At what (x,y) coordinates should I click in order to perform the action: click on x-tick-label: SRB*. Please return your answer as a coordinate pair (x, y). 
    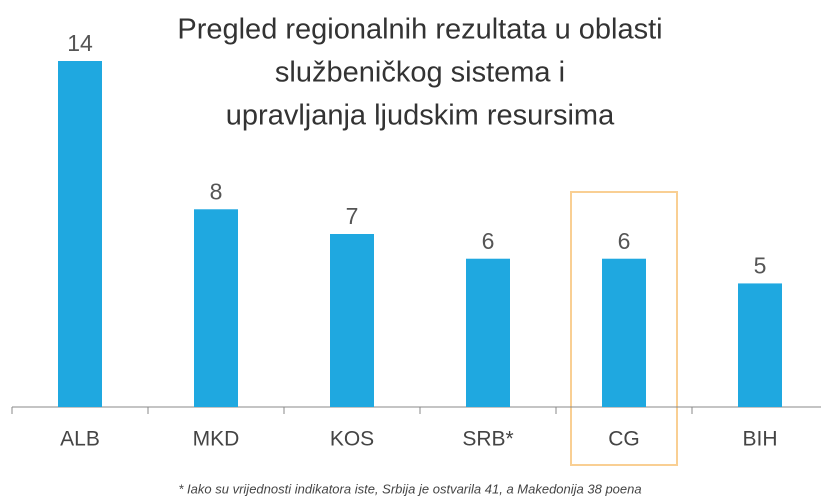
    Looking at the image, I should click on (487, 439).